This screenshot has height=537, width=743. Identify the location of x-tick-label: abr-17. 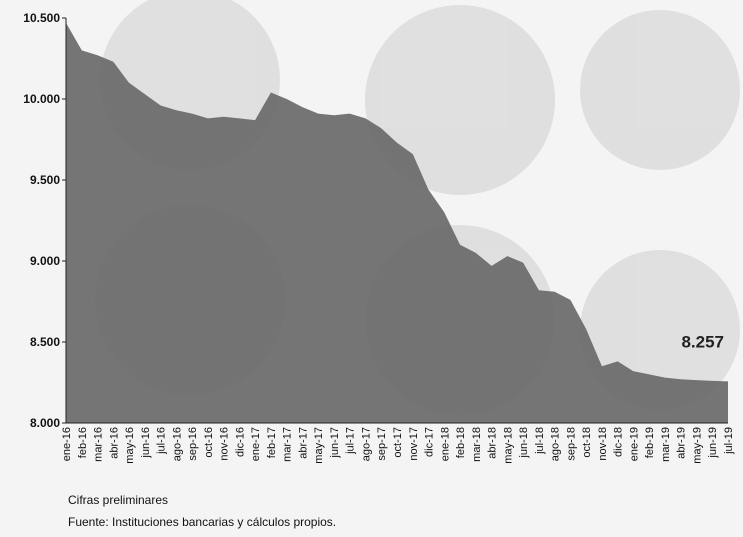
(303, 443).